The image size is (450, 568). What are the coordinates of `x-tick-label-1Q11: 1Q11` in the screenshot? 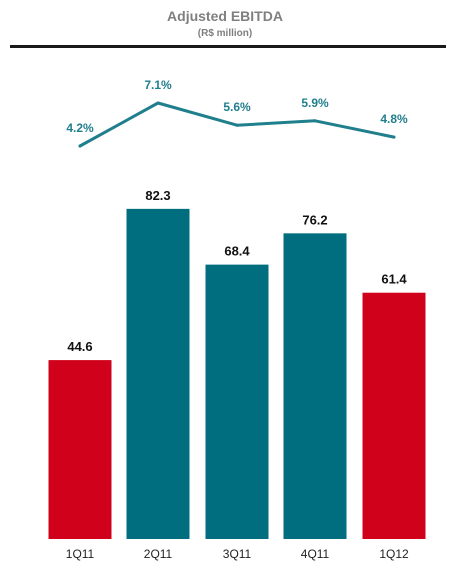 It's located at (80, 554).